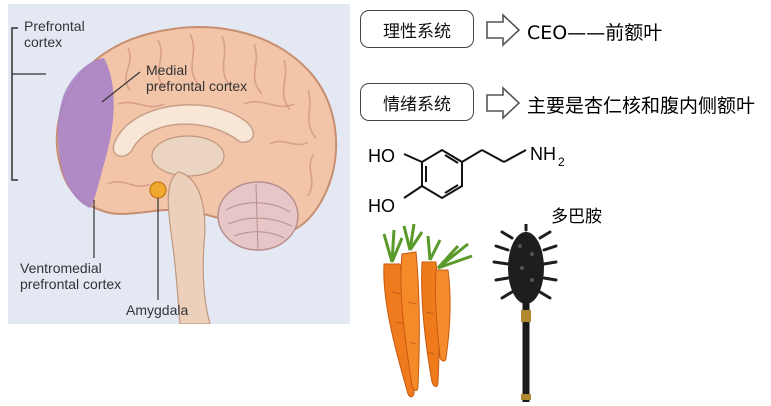 This screenshot has height=406, width=771. I want to click on label-amygdala: Amygdala, so click(157, 310).